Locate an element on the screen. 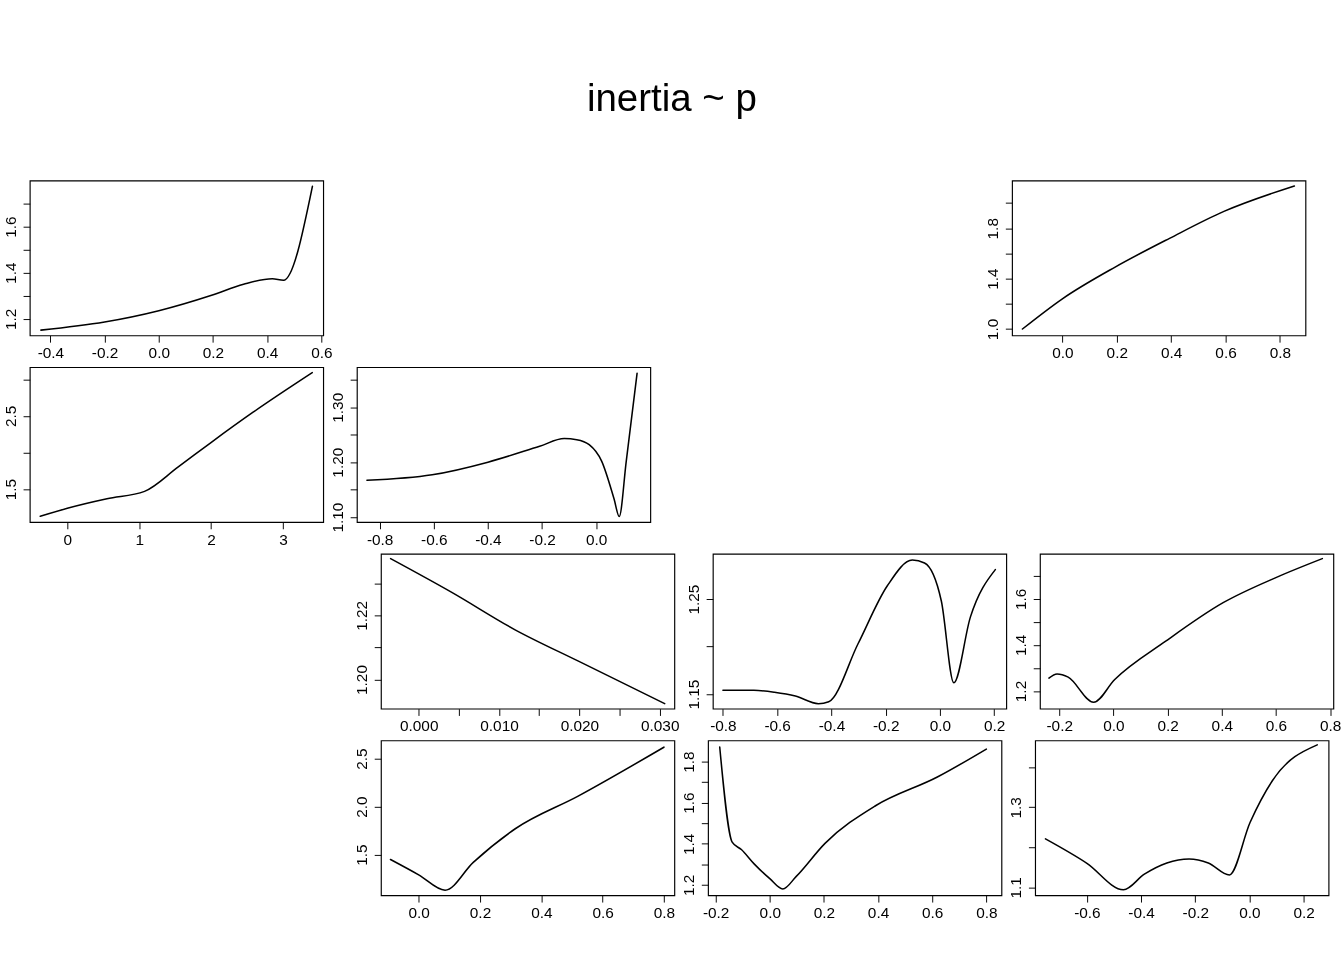 Image resolution: width=1344 pixels, height=960 pixels. x-tick-label: 0.000 is located at coordinates (419, 726).